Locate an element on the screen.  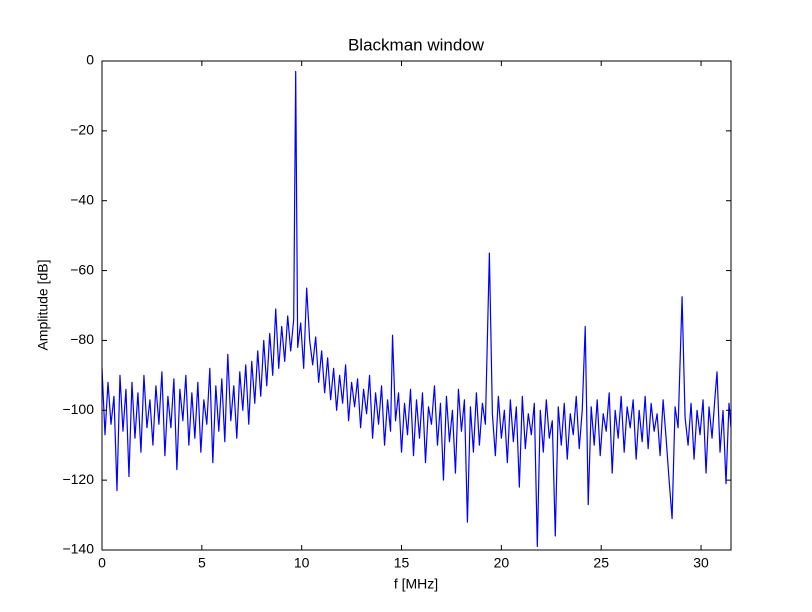
x-tick-label: 5 is located at coordinates (202, 563).